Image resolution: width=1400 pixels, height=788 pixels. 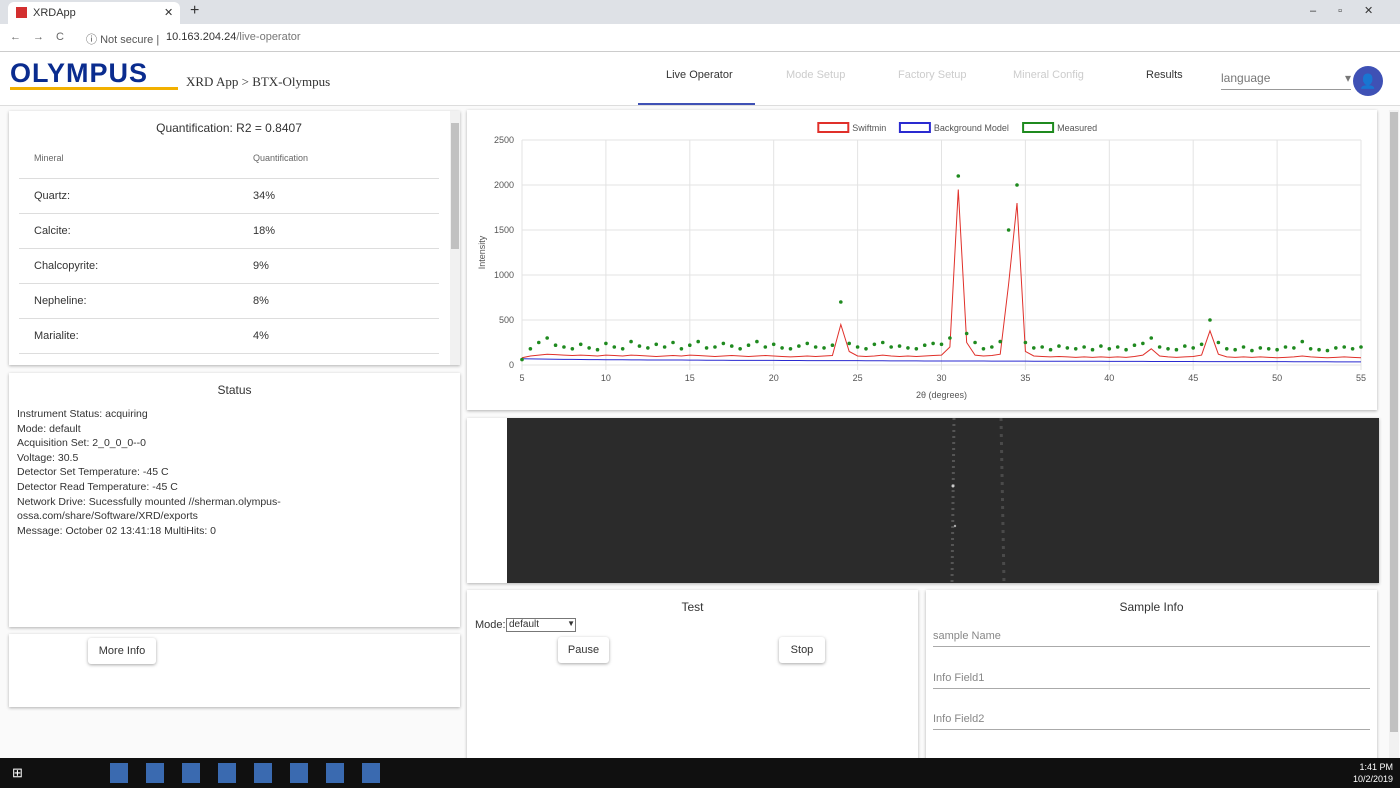 What do you see at coordinates (699, 75) in the screenshot?
I see `nav-tab: Live Operator` at bounding box center [699, 75].